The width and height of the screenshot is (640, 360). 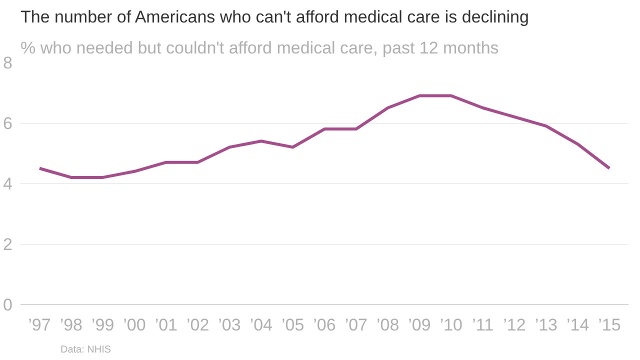 I want to click on x-tick-label: ’15, so click(x=609, y=325).